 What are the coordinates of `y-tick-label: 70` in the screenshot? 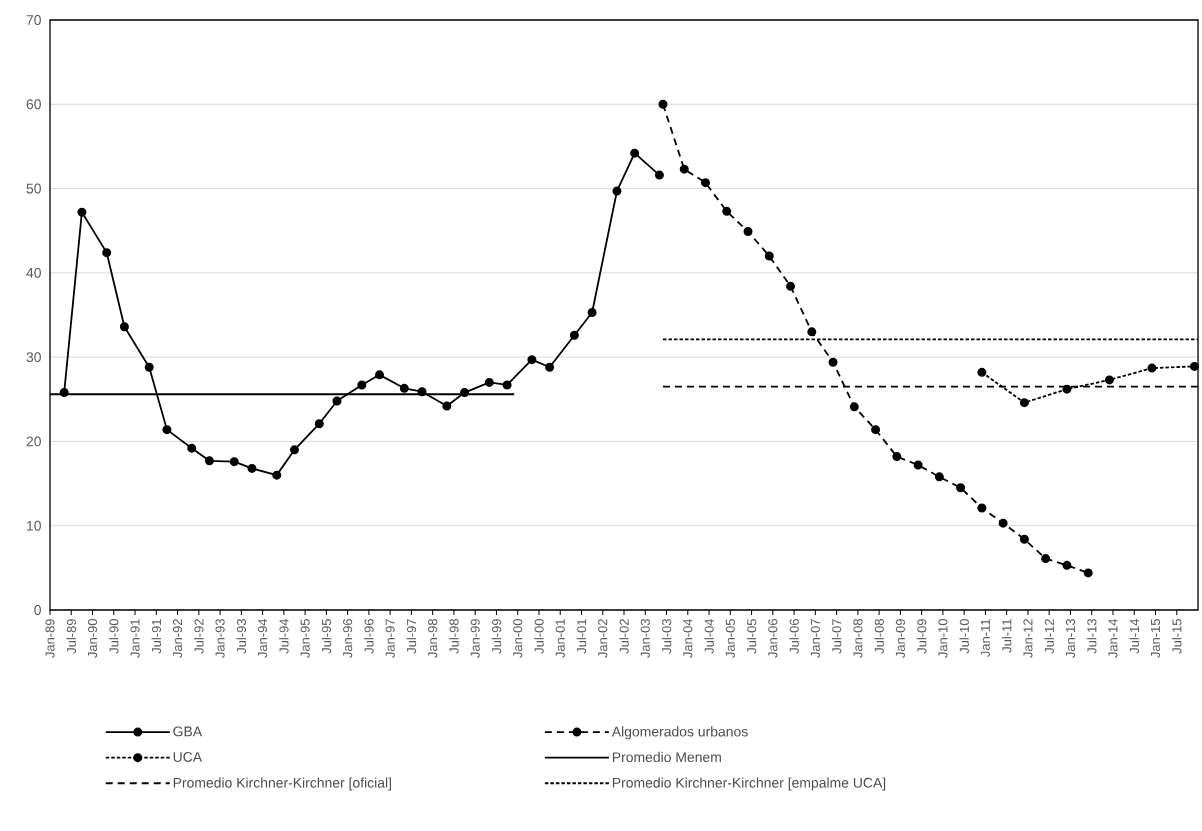 It's located at (33, 20).